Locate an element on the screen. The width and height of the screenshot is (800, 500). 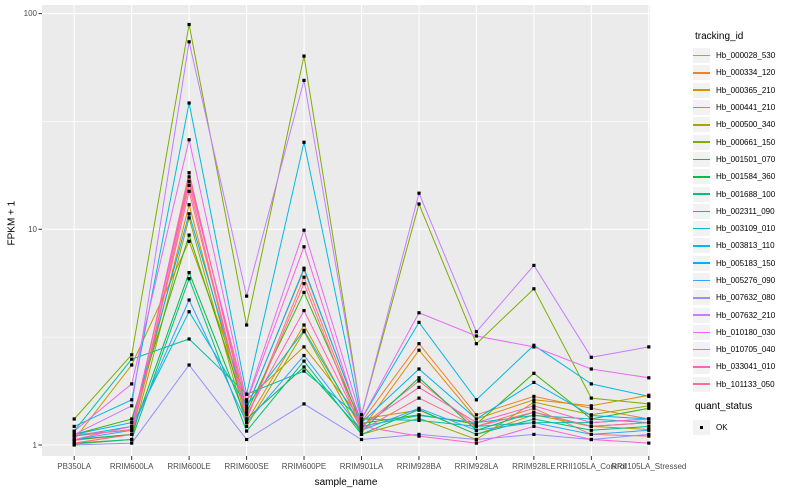
legend-item-label: Hb_001688_100 is located at coordinates (746, 194).